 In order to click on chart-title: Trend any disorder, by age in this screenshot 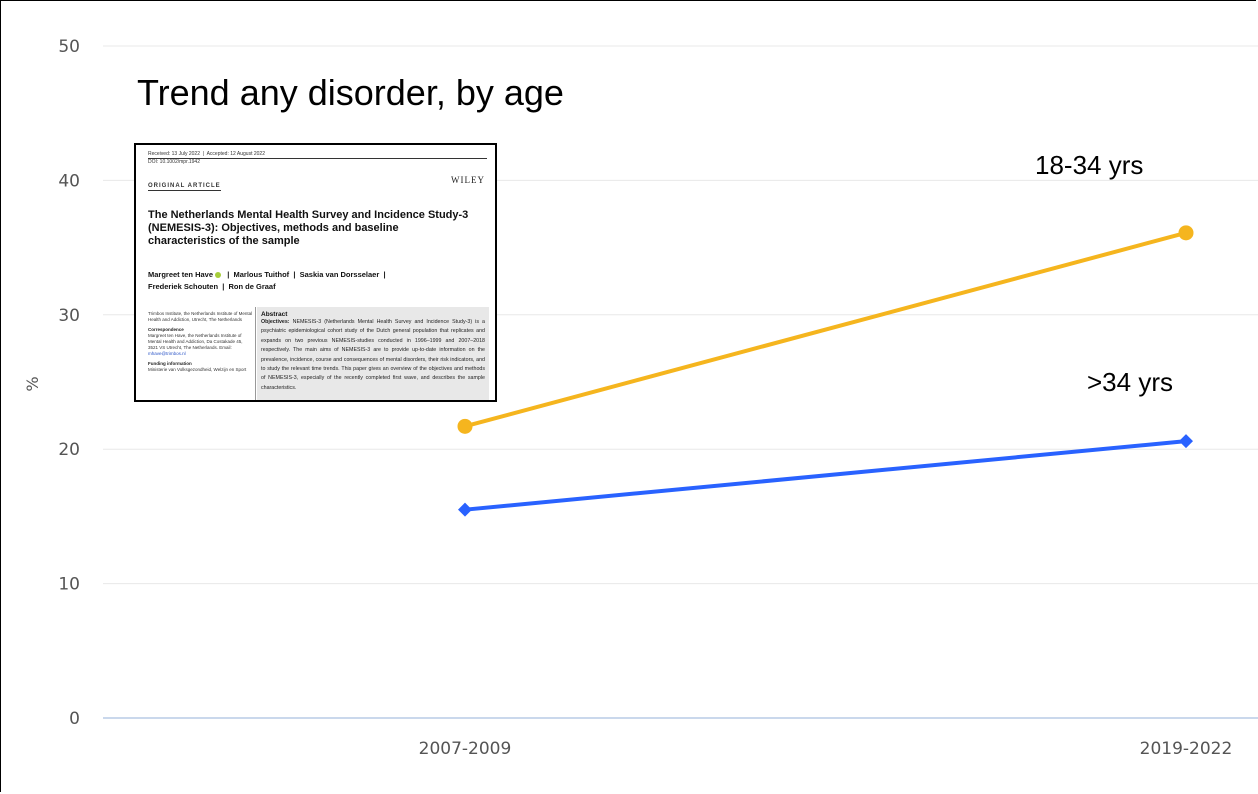, I will do `click(350, 92)`.